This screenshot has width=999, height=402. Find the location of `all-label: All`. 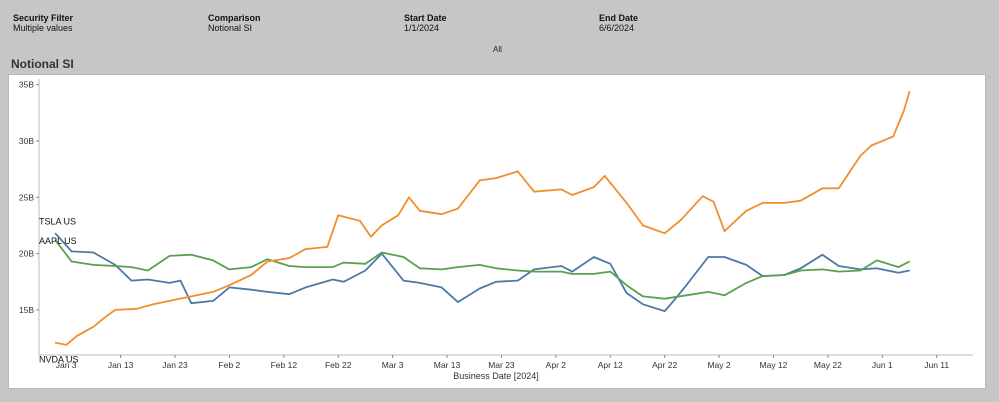

all-label: All is located at coordinates (497, 49).